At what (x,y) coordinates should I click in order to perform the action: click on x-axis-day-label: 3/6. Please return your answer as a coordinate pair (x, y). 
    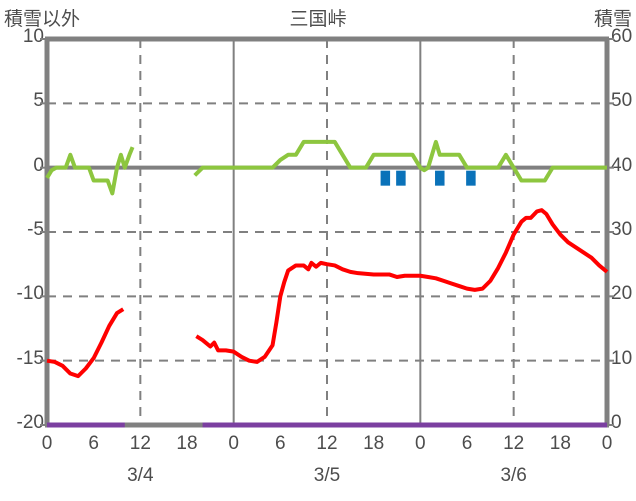
    Looking at the image, I should click on (513, 475).